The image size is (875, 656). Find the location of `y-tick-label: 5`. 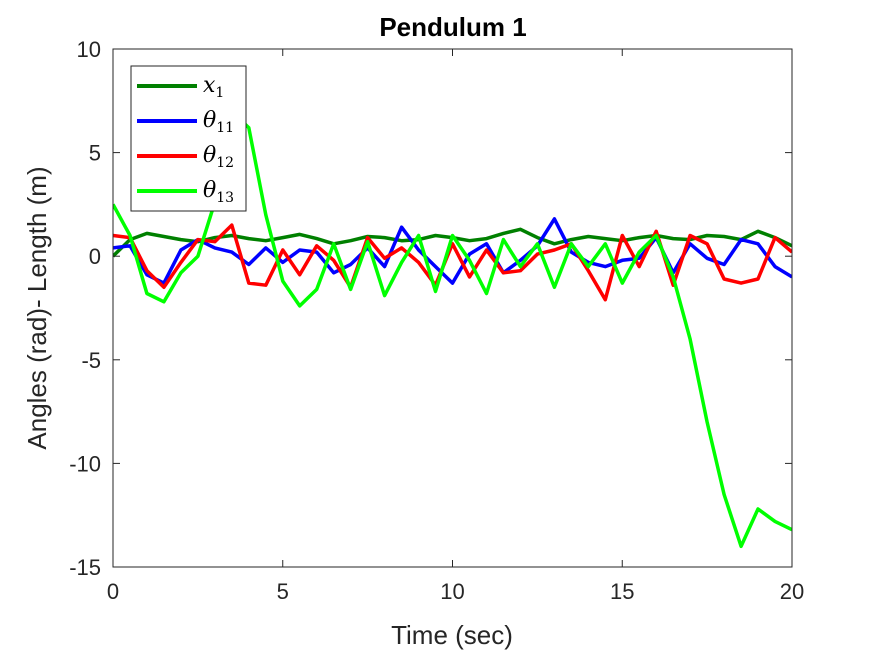

y-tick-label: 5 is located at coordinates (95, 153).